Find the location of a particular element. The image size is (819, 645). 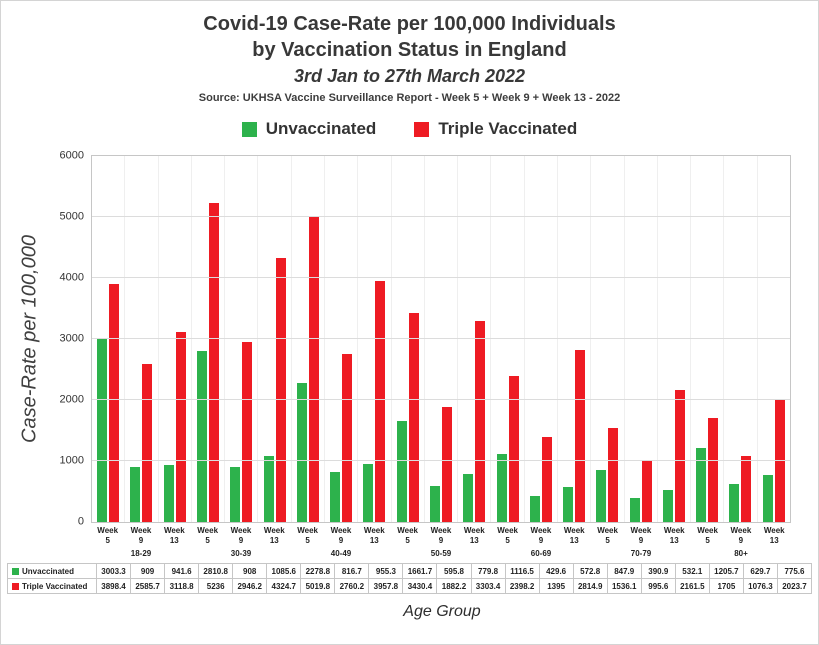

table-legend-cell: Triple Vaccinated is located at coordinates (52, 586).